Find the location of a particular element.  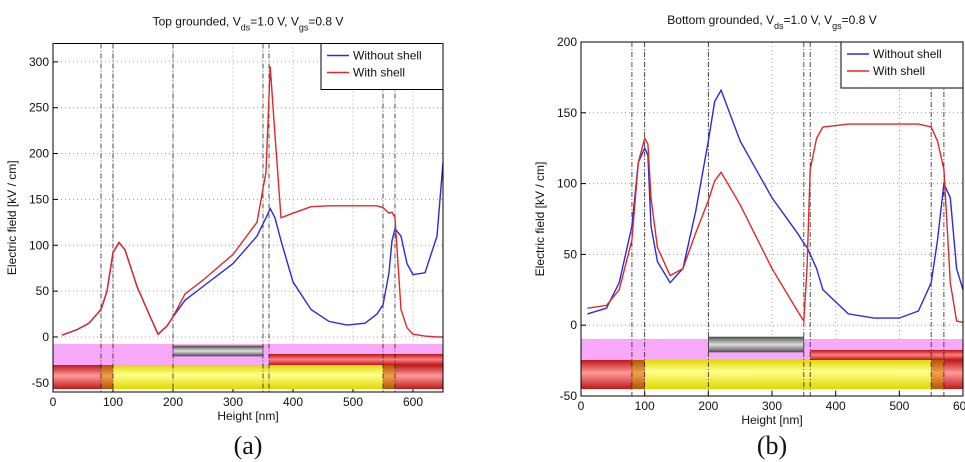

title-part: Top grounded, V is located at coordinates (197, 22).